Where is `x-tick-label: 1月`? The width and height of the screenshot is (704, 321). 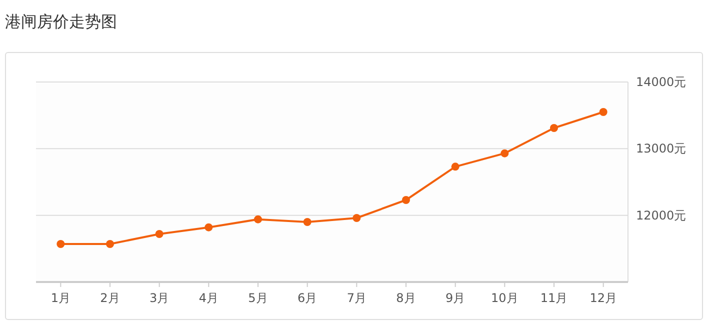 x-tick-label: 1月 is located at coordinates (60, 298).